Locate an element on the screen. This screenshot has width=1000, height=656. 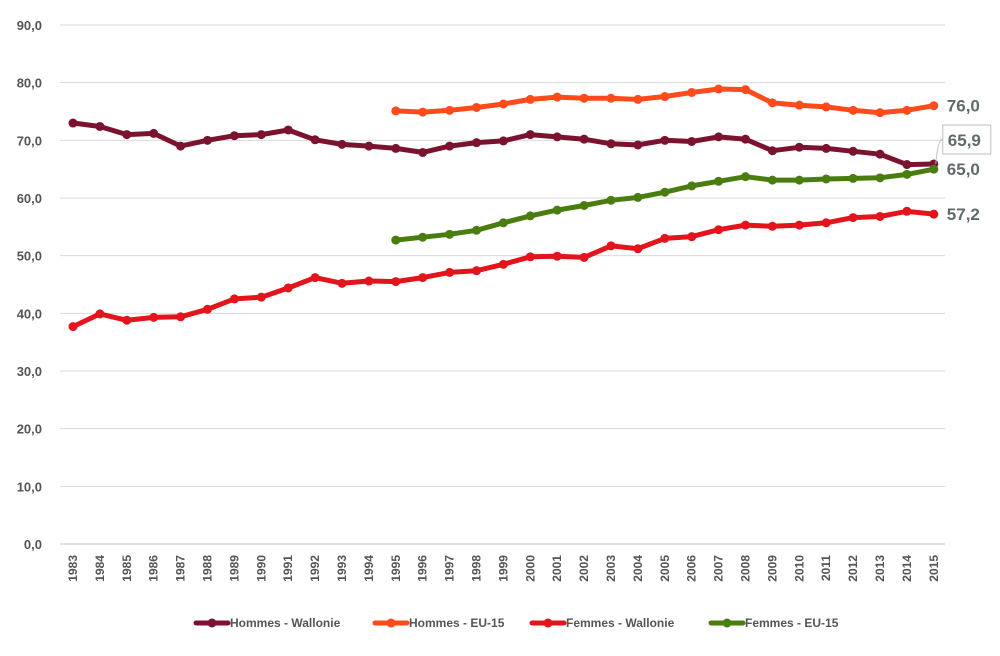
x-tick-label: 1997 is located at coordinates (450, 568).